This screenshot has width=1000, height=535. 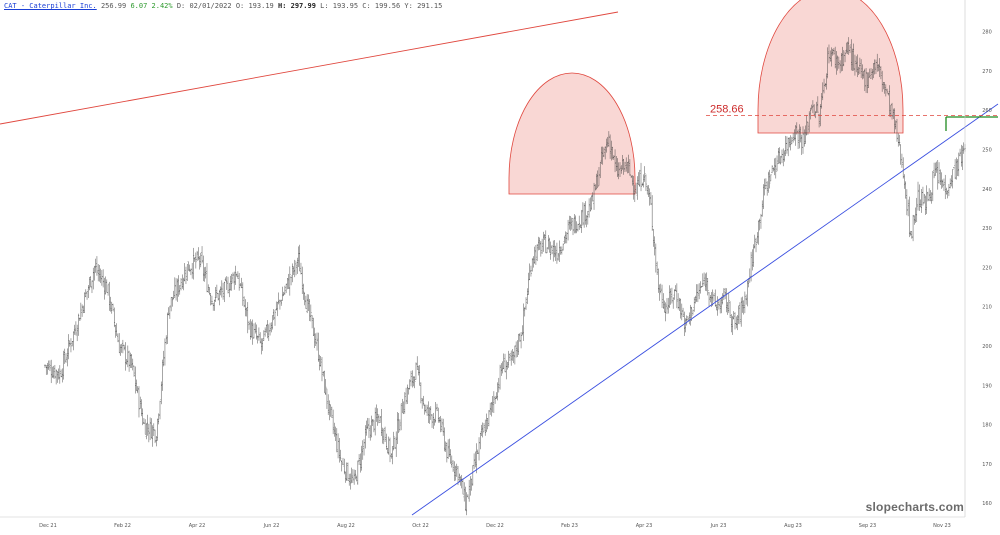 What do you see at coordinates (122, 526) in the screenshot?
I see `x-tick-label: Feb 22` at bounding box center [122, 526].